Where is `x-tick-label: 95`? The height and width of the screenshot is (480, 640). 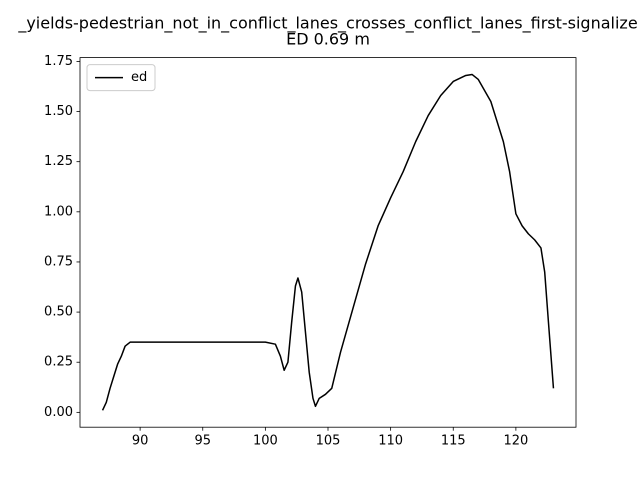
x-tick-label: 95 is located at coordinates (202, 441).